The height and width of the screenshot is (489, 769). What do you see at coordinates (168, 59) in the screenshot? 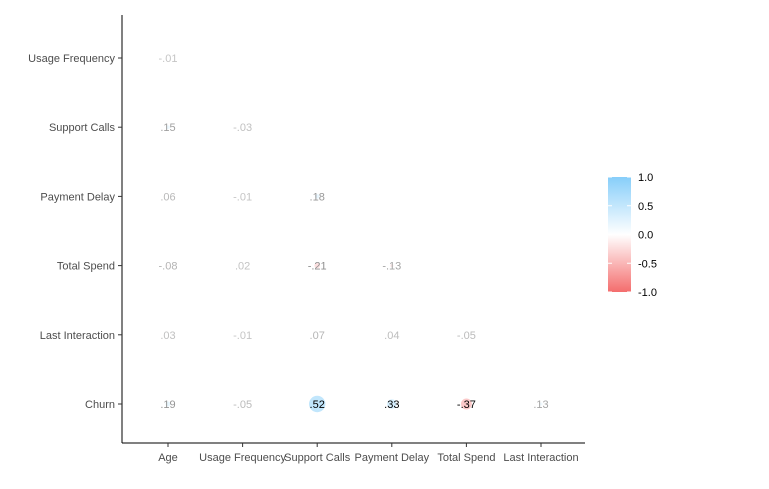
I see `cell-label-usage-frequency-age: -.01` at bounding box center [168, 59].